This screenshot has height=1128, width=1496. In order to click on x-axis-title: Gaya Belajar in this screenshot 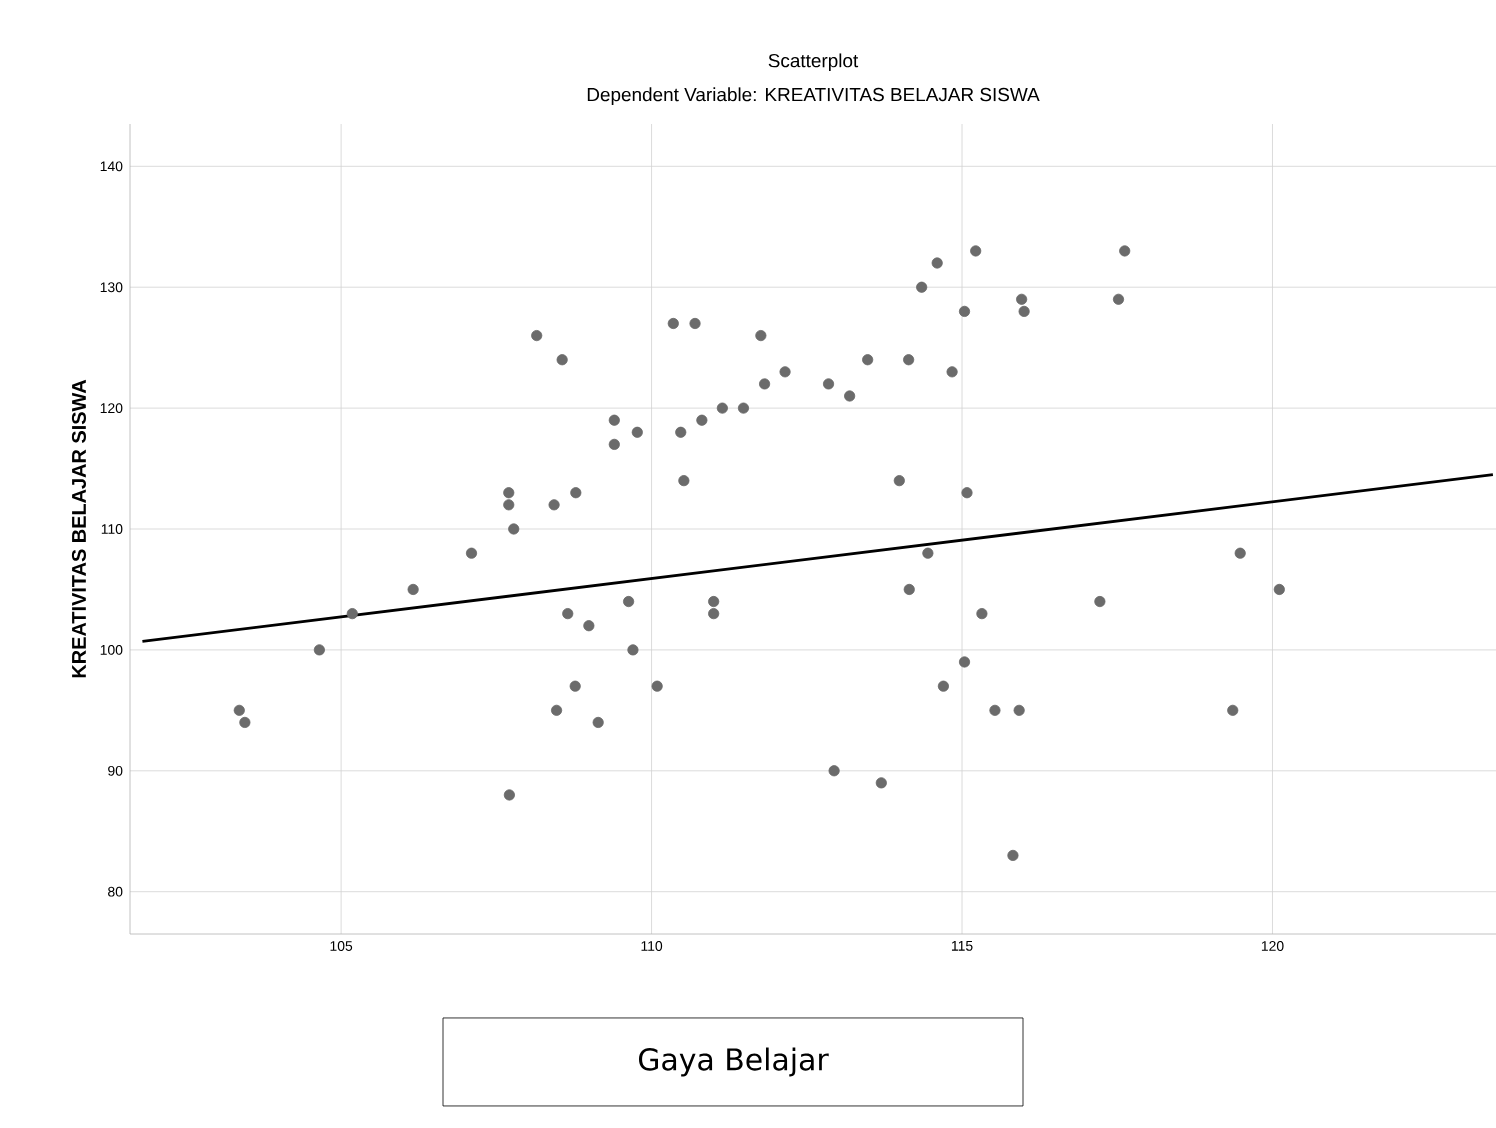, I will do `click(733, 1062)`.